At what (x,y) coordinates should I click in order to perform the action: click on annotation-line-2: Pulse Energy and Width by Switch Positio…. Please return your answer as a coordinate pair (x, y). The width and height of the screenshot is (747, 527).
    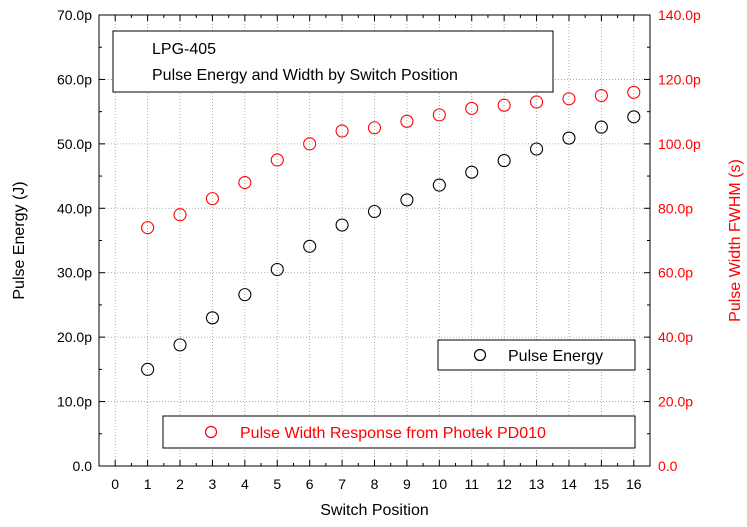
    Looking at the image, I should click on (305, 75).